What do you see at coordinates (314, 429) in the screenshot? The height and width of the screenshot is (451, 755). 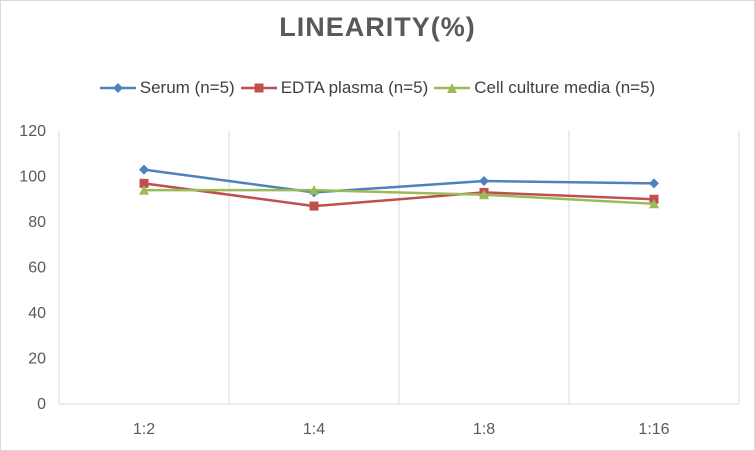 I see `x-tick-label: 1:4` at bounding box center [314, 429].